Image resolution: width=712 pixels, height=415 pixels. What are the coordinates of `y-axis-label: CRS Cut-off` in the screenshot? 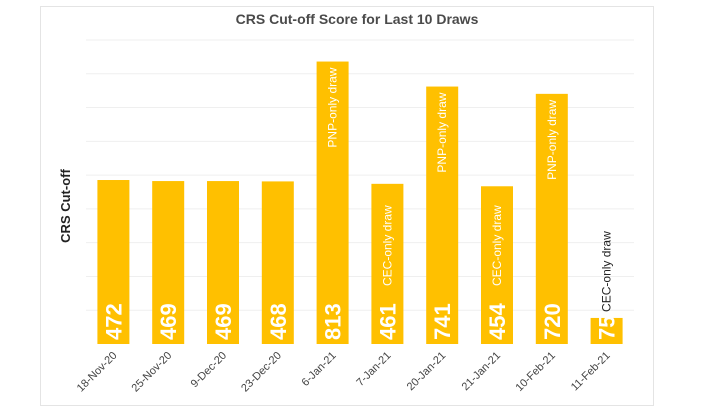 It's located at (65, 206).